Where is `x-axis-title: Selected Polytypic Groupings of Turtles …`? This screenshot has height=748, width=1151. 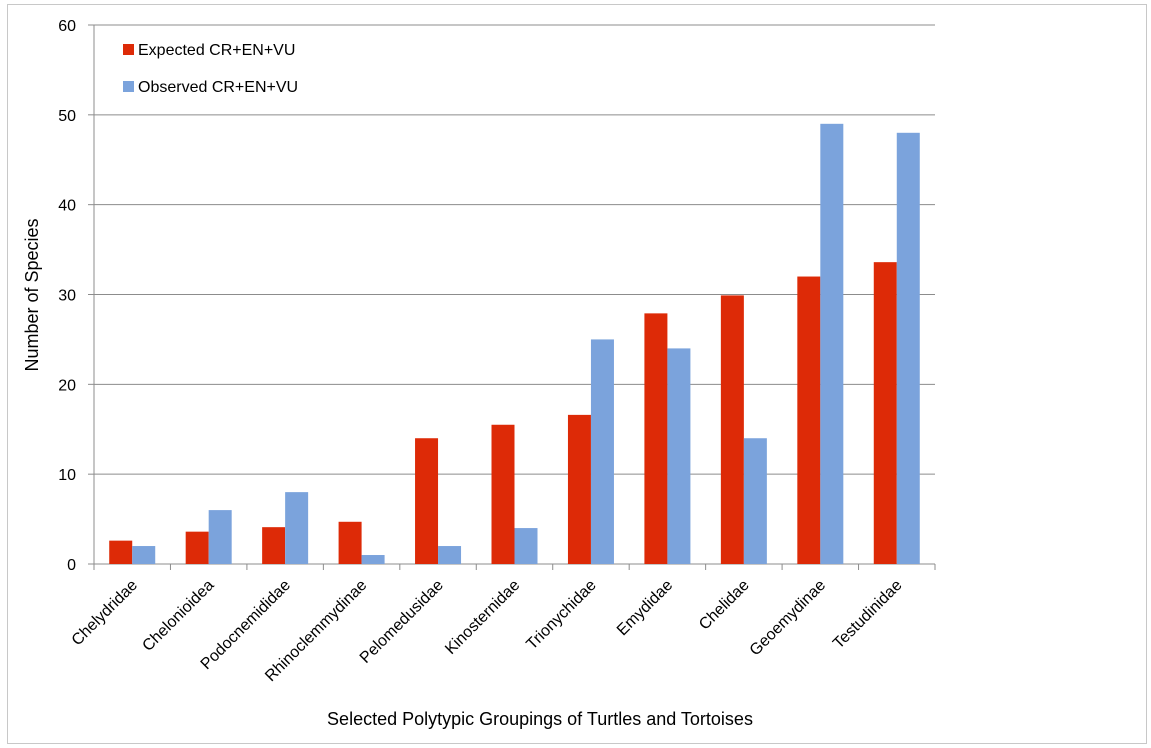 x-axis-title: Selected Polytypic Groupings of Turtles … is located at coordinates (540, 719).